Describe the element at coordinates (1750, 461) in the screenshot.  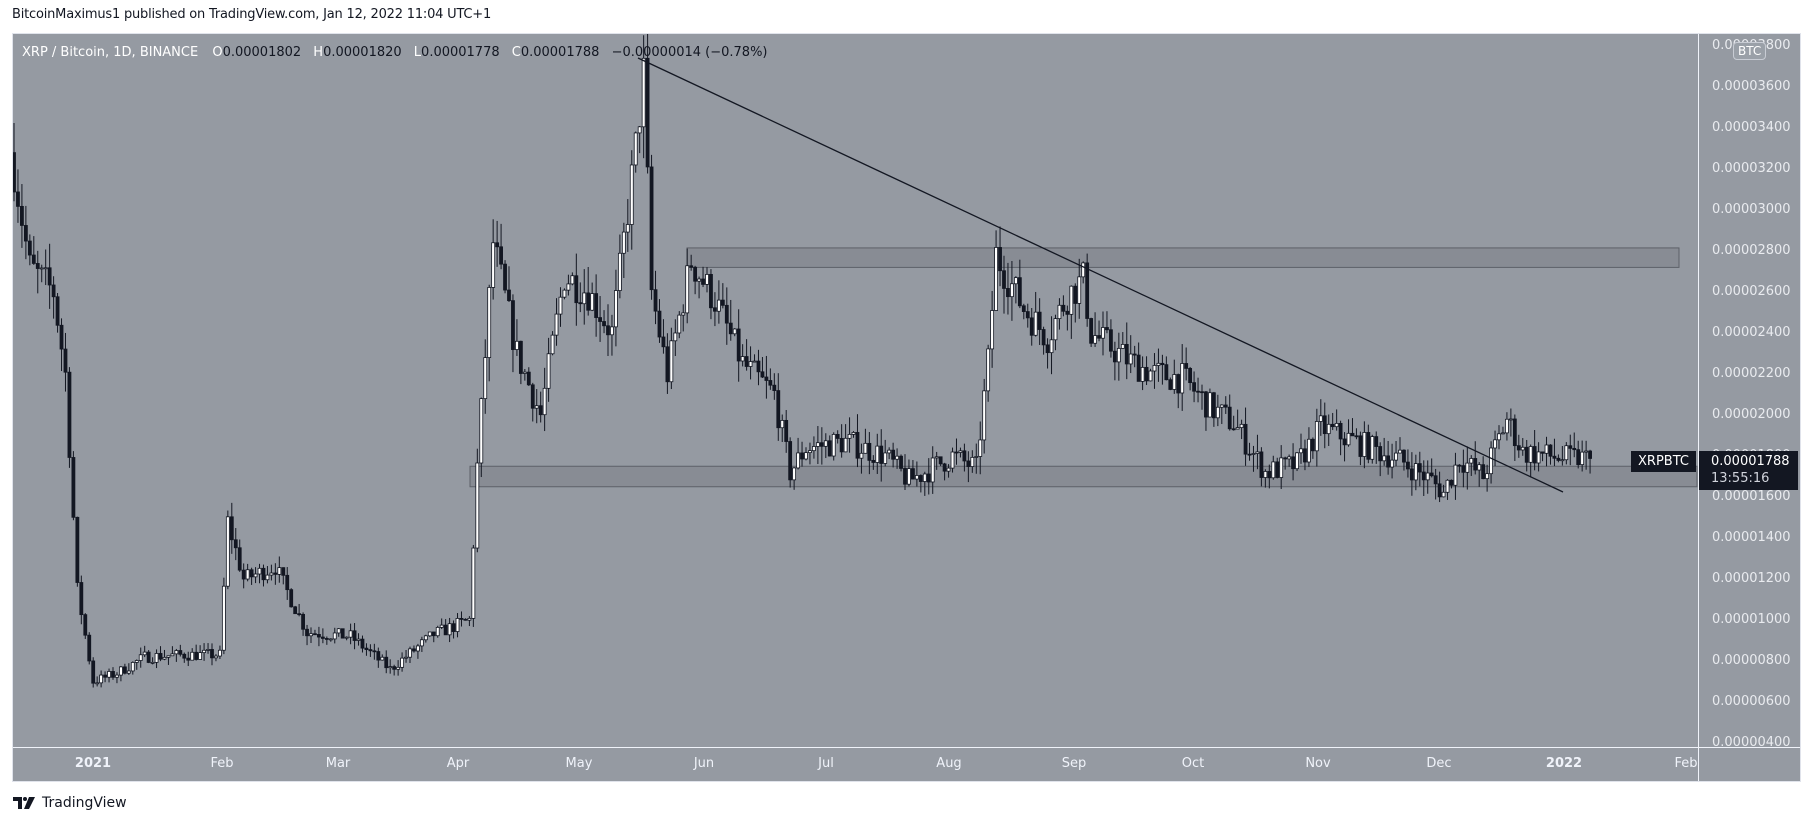
I see `last-price-value: 0.00001788` at that location.